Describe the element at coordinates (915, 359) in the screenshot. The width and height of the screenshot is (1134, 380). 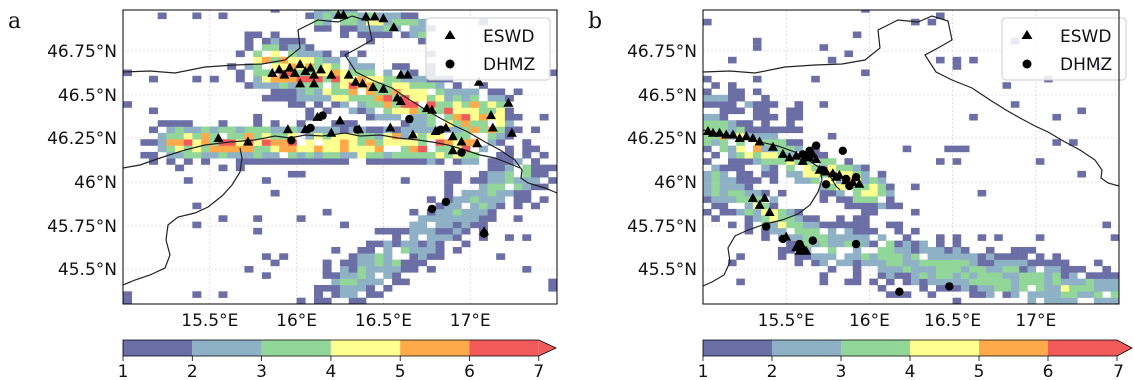
I see `colorbar-b: 1 2 3 4 5 6 7` at that location.